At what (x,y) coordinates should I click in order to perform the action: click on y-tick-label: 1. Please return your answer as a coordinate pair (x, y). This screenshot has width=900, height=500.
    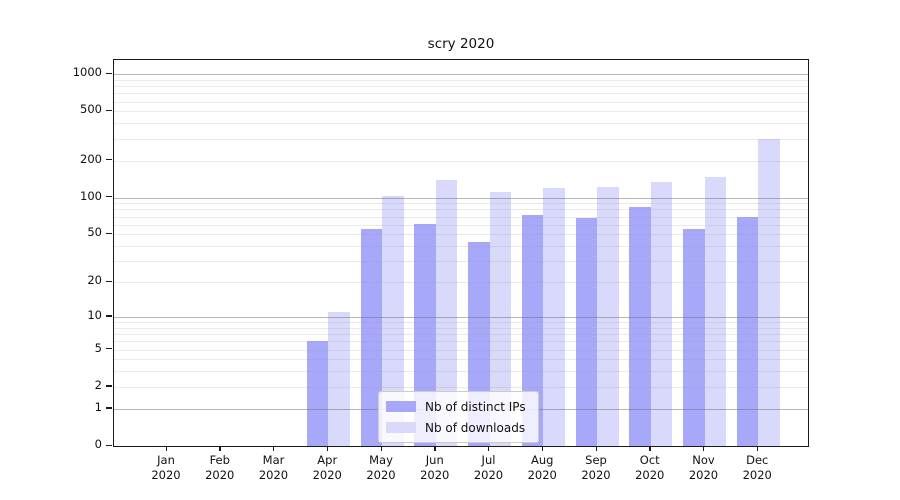
    Looking at the image, I should click on (98, 406).